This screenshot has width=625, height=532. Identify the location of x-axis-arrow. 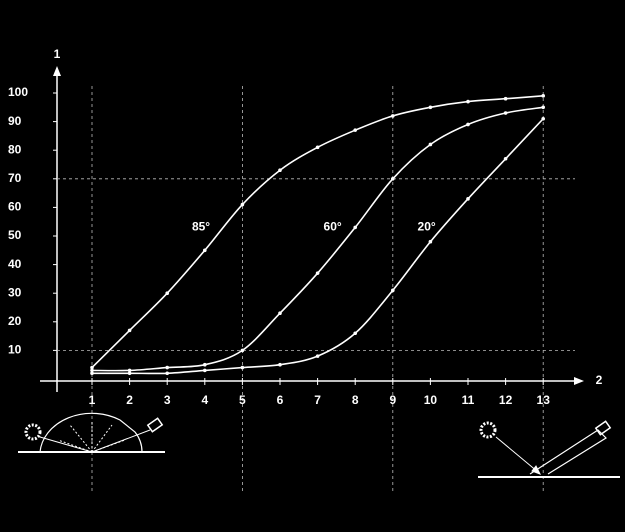
(579, 381).